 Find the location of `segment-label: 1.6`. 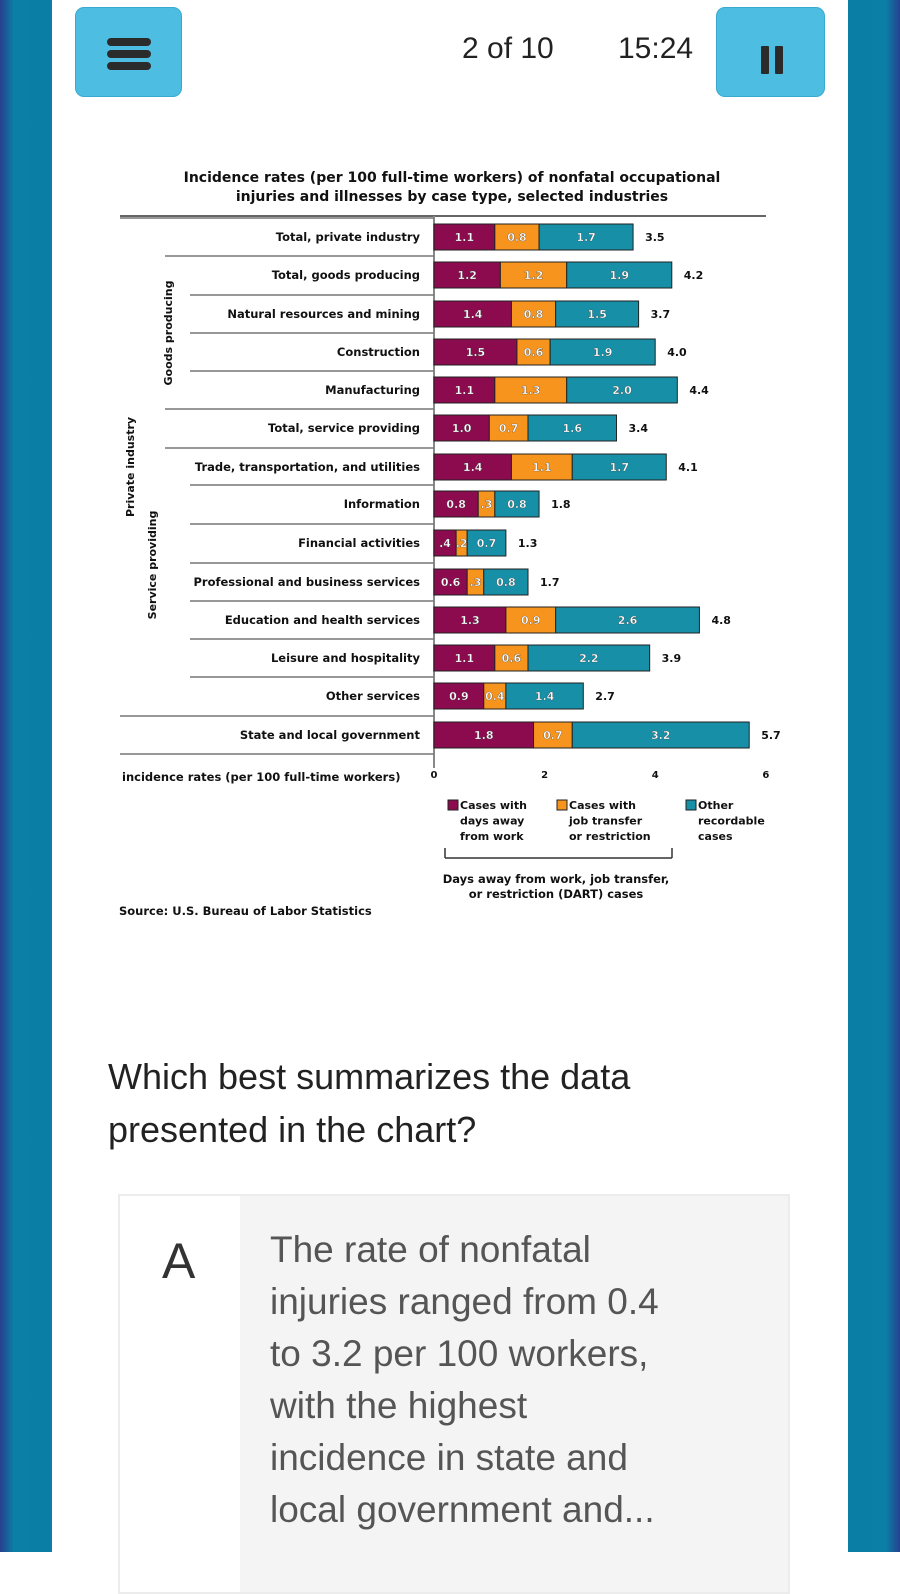

segment-label: 1.6 is located at coordinates (573, 428).